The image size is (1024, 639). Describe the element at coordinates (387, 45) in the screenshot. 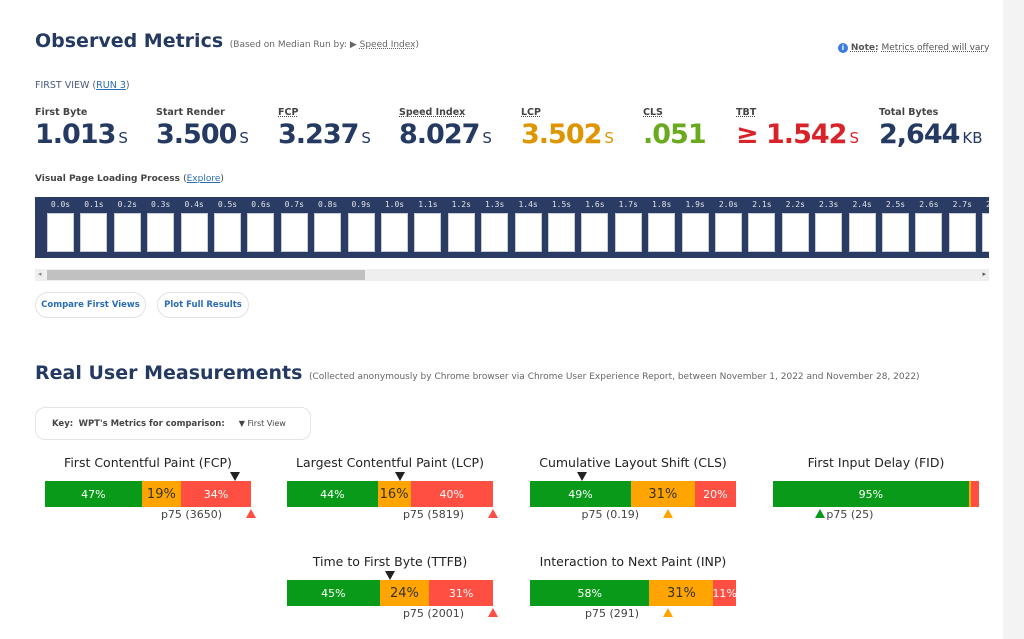

I see `median-metric-selector: Speed Index` at that location.